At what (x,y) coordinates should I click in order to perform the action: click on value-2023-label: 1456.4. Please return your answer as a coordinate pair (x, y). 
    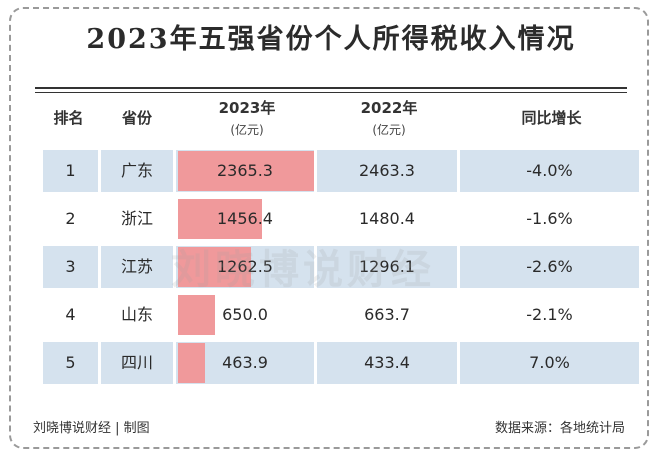
    Looking at the image, I should click on (245, 218).